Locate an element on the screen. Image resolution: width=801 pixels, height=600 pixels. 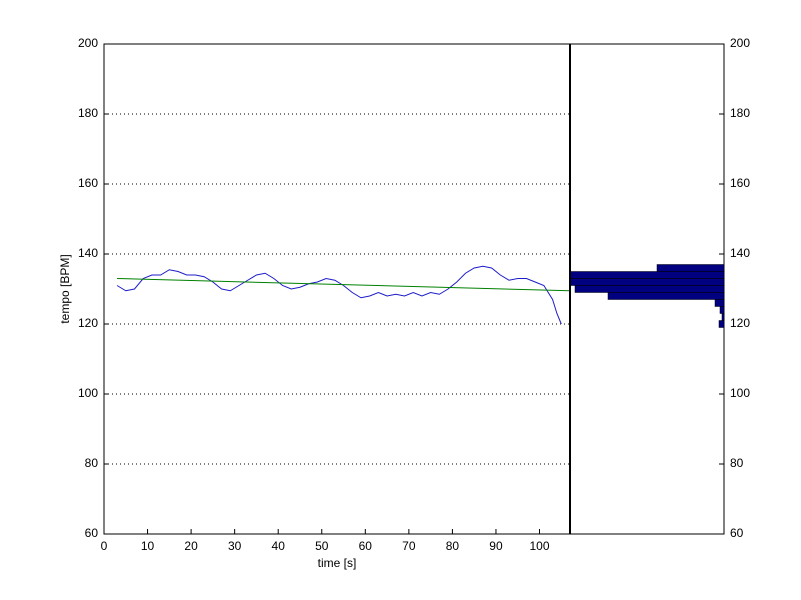
x-tick-label: 100 is located at coordinates (539, 546).